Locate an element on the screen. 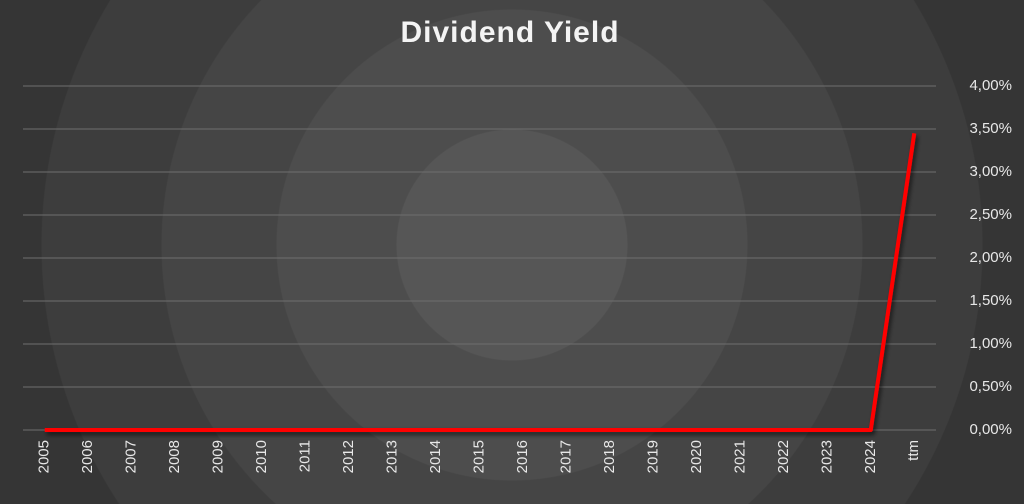 Image resolution: width=1024 pixels, height=504 pixels. x-tick-label: 2008 is located at coordinates (174, 456).